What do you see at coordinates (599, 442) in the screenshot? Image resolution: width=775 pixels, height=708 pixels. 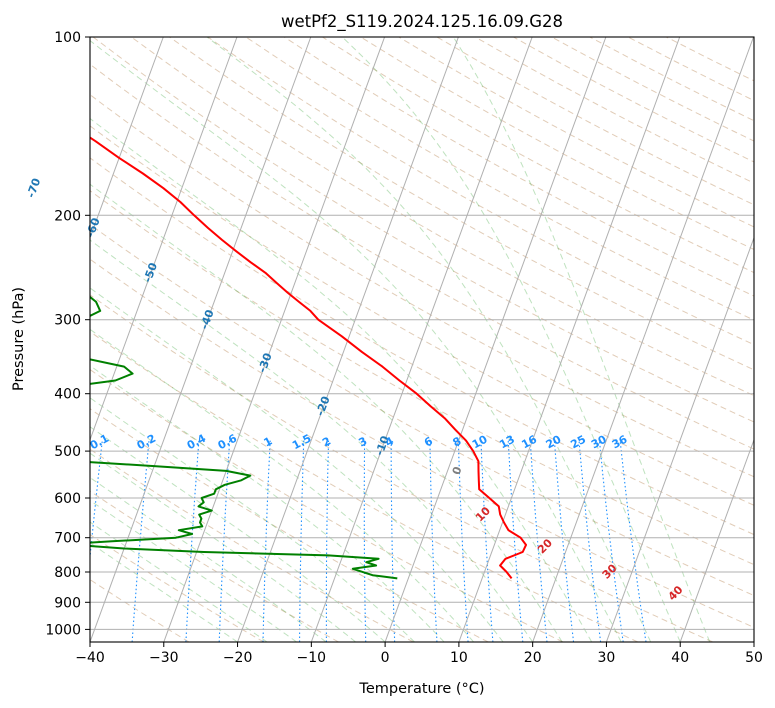 I see `mixing-ratio-label: 30` at bounding box center [599, 442].